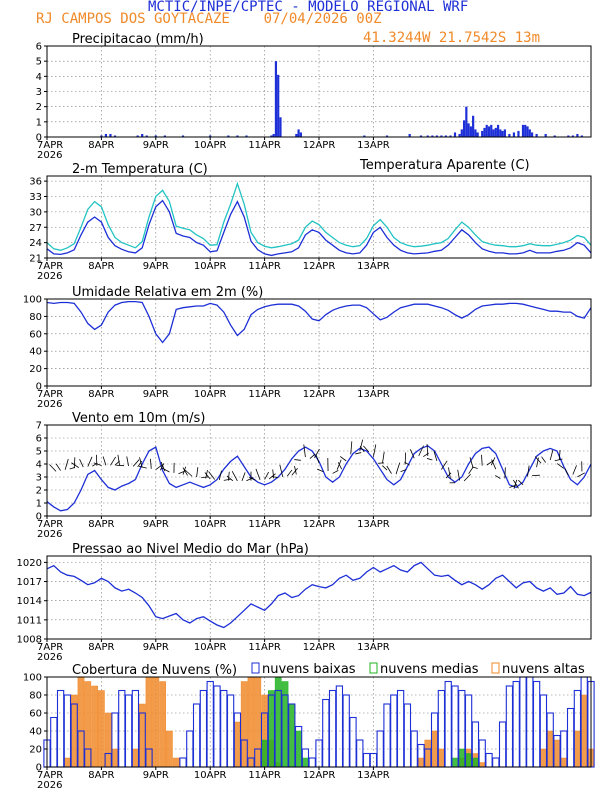 This screenshot has height=792, width=612. Describe the element at coordinates (255, 668) in the screenshot. I see `legend-swatch` at that location.